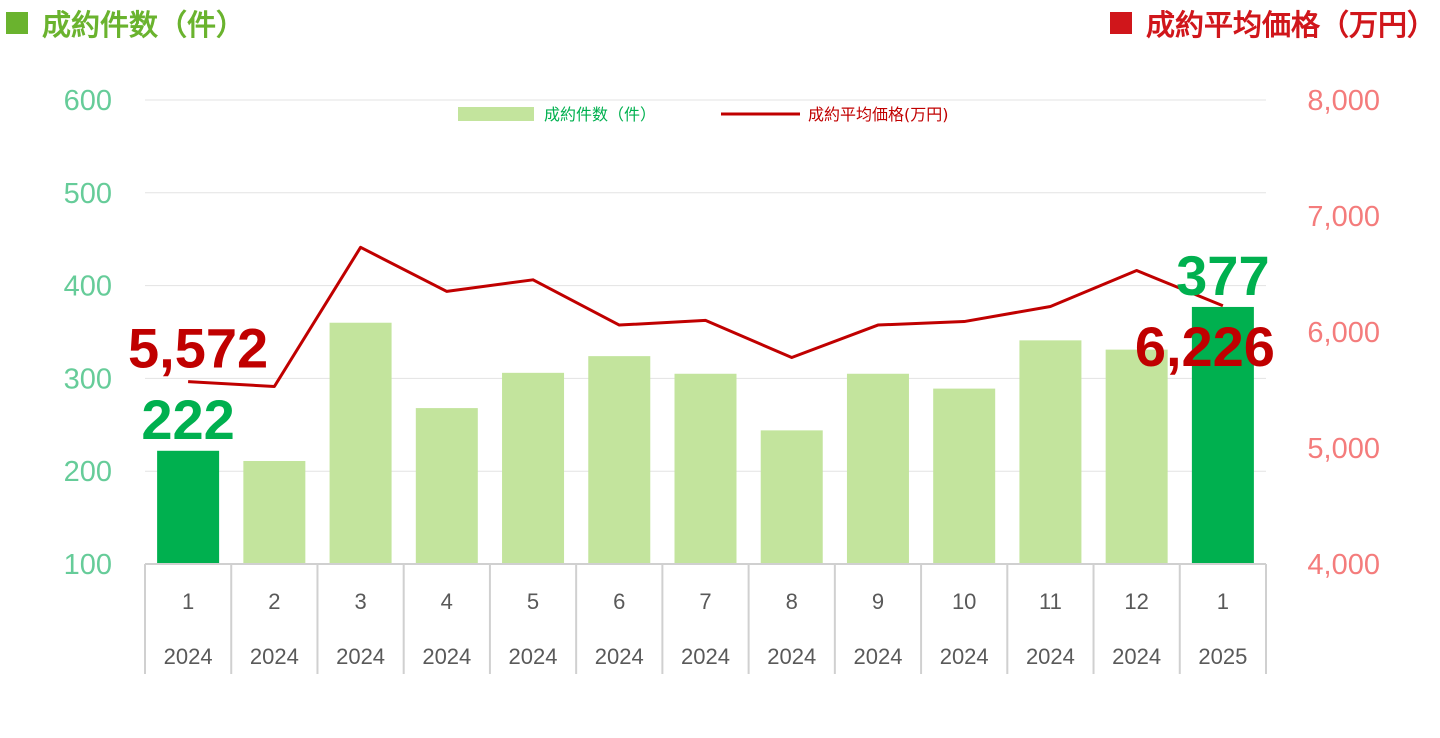  I want to click on left-tick-label: 600, so click(88, 101).